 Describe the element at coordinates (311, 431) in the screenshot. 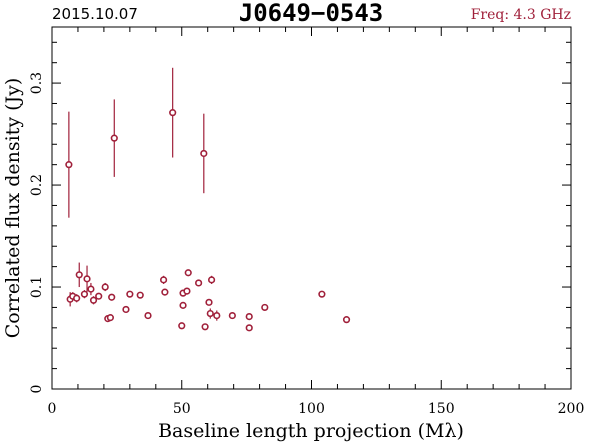

I see `x-axis-label: Baseline length projection (Mλ)` at that location.